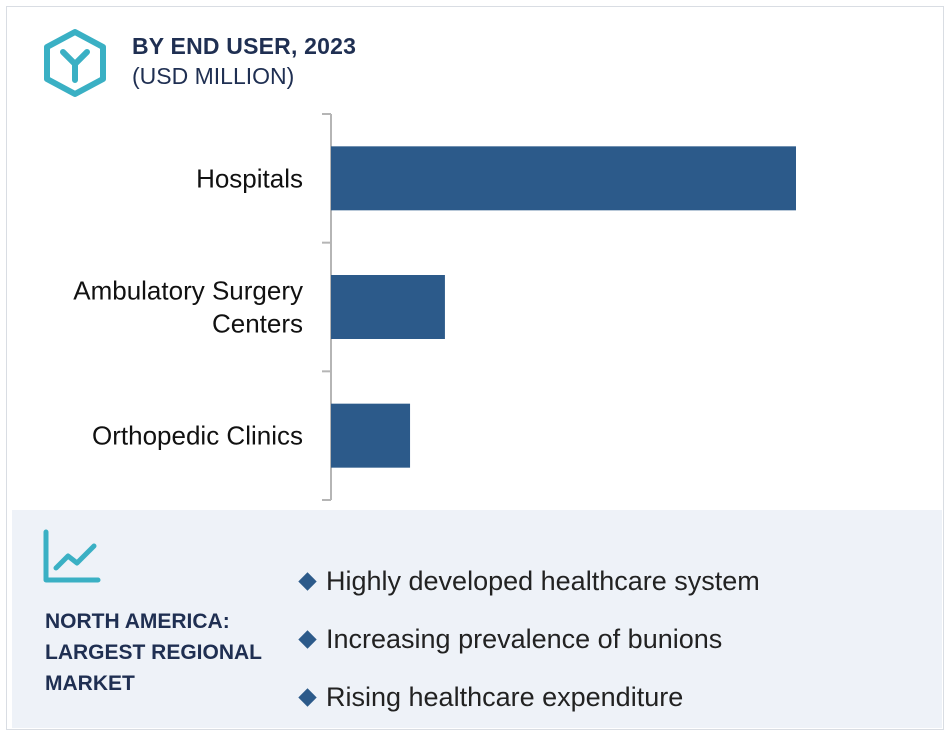 The image size is (952, 736). I want to click on driver-item: Rising healthcare expenditure, so click(527, 697).